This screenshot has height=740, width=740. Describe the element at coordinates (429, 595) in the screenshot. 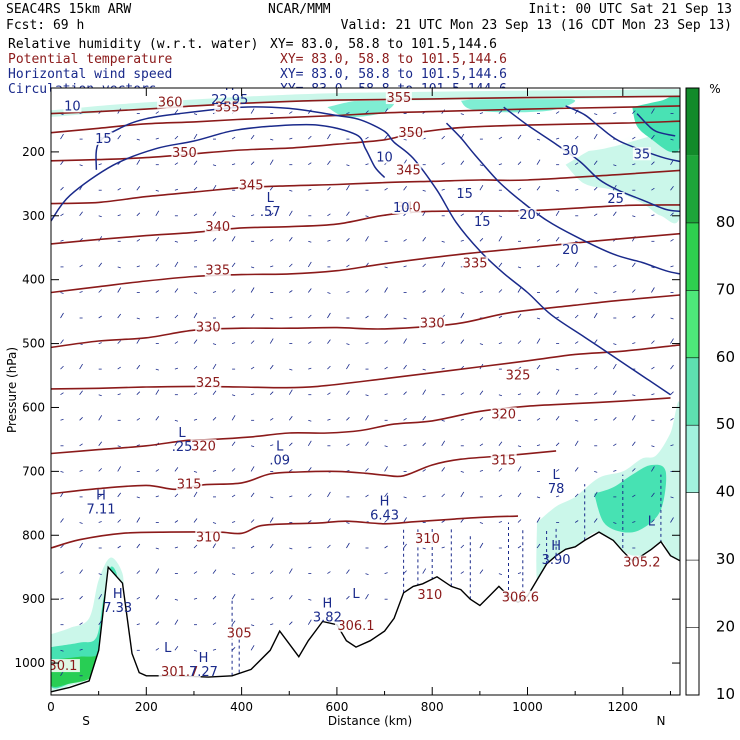

I see `theta-label-19-bg` at that location.